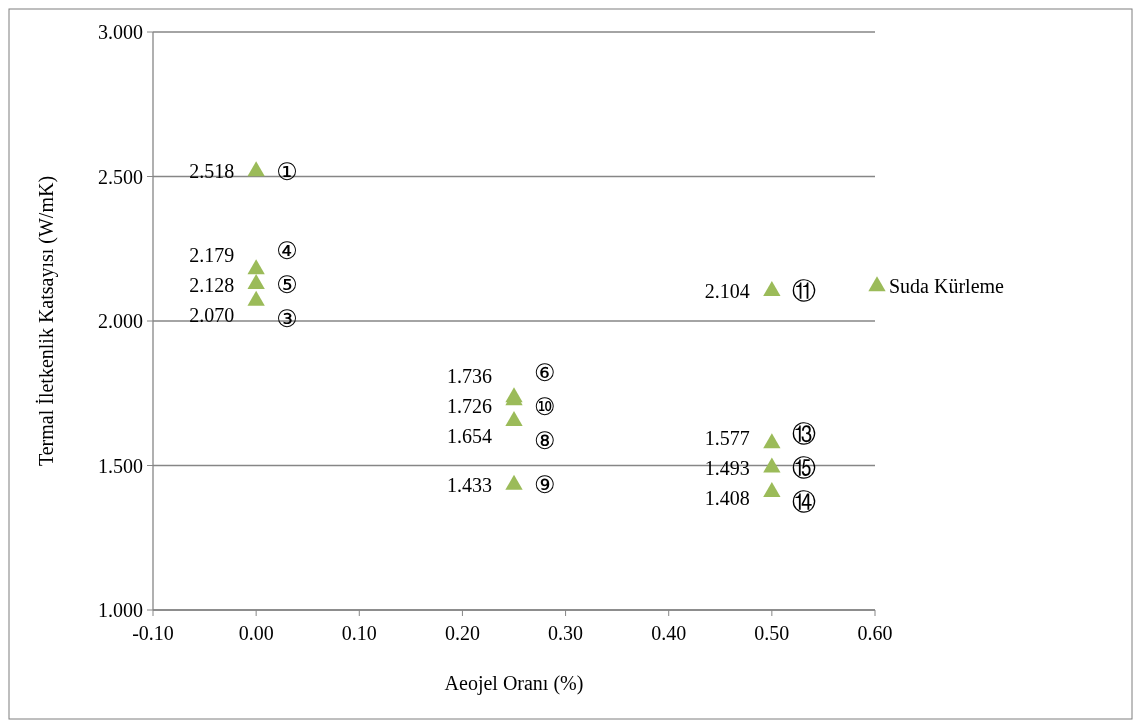  What do you see at coordinates (212, 284) in the screenshot?
I see `data-label: 2.128` at bounding box center [212, 284].